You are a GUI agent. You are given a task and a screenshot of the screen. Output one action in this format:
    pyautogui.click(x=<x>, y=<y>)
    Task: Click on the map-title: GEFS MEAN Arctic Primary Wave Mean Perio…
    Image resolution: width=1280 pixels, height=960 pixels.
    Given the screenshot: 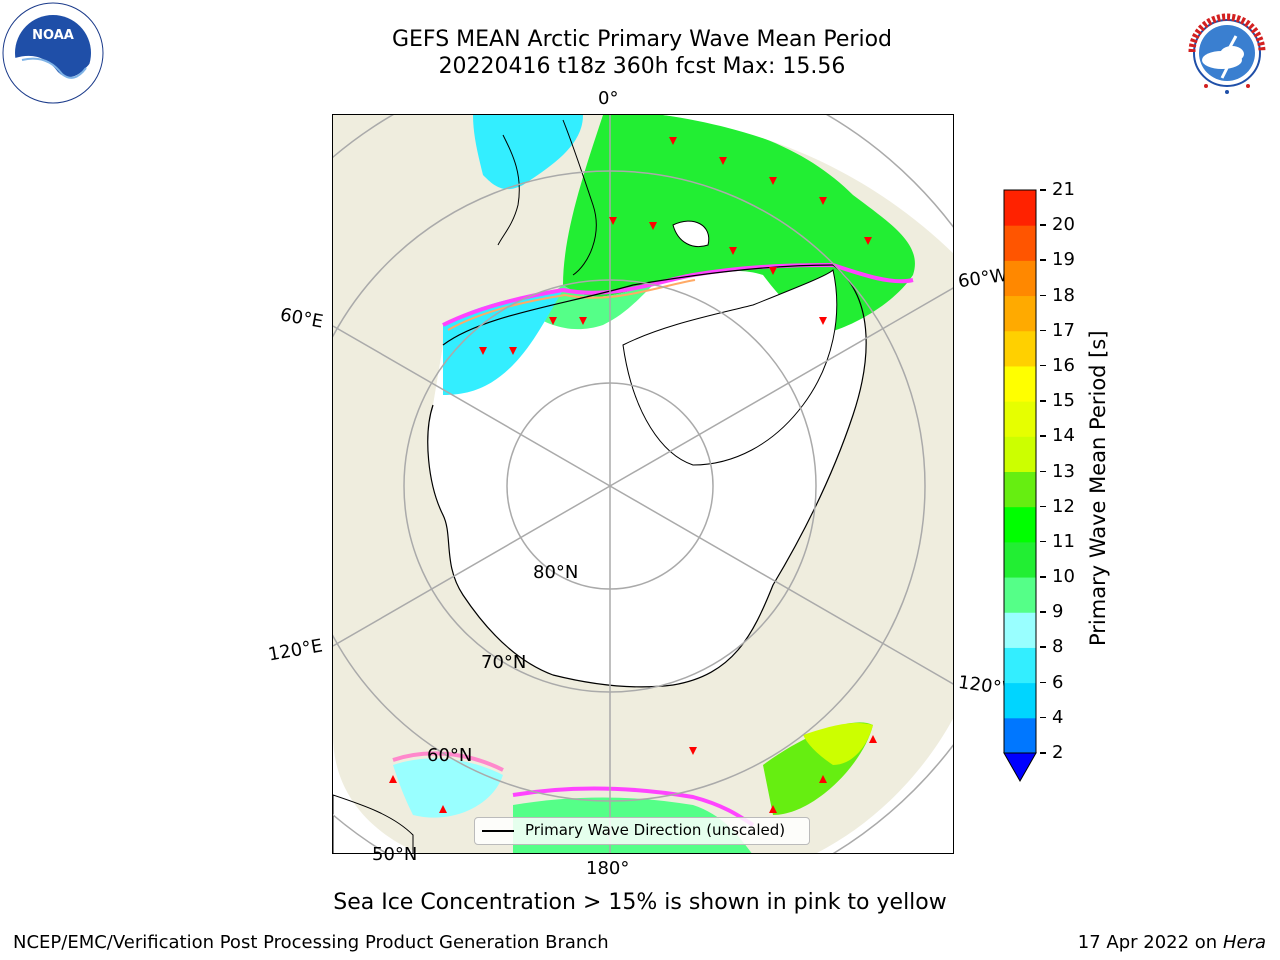 What is the action you would take?
    pyautogui.click(x=641, y=39)
    